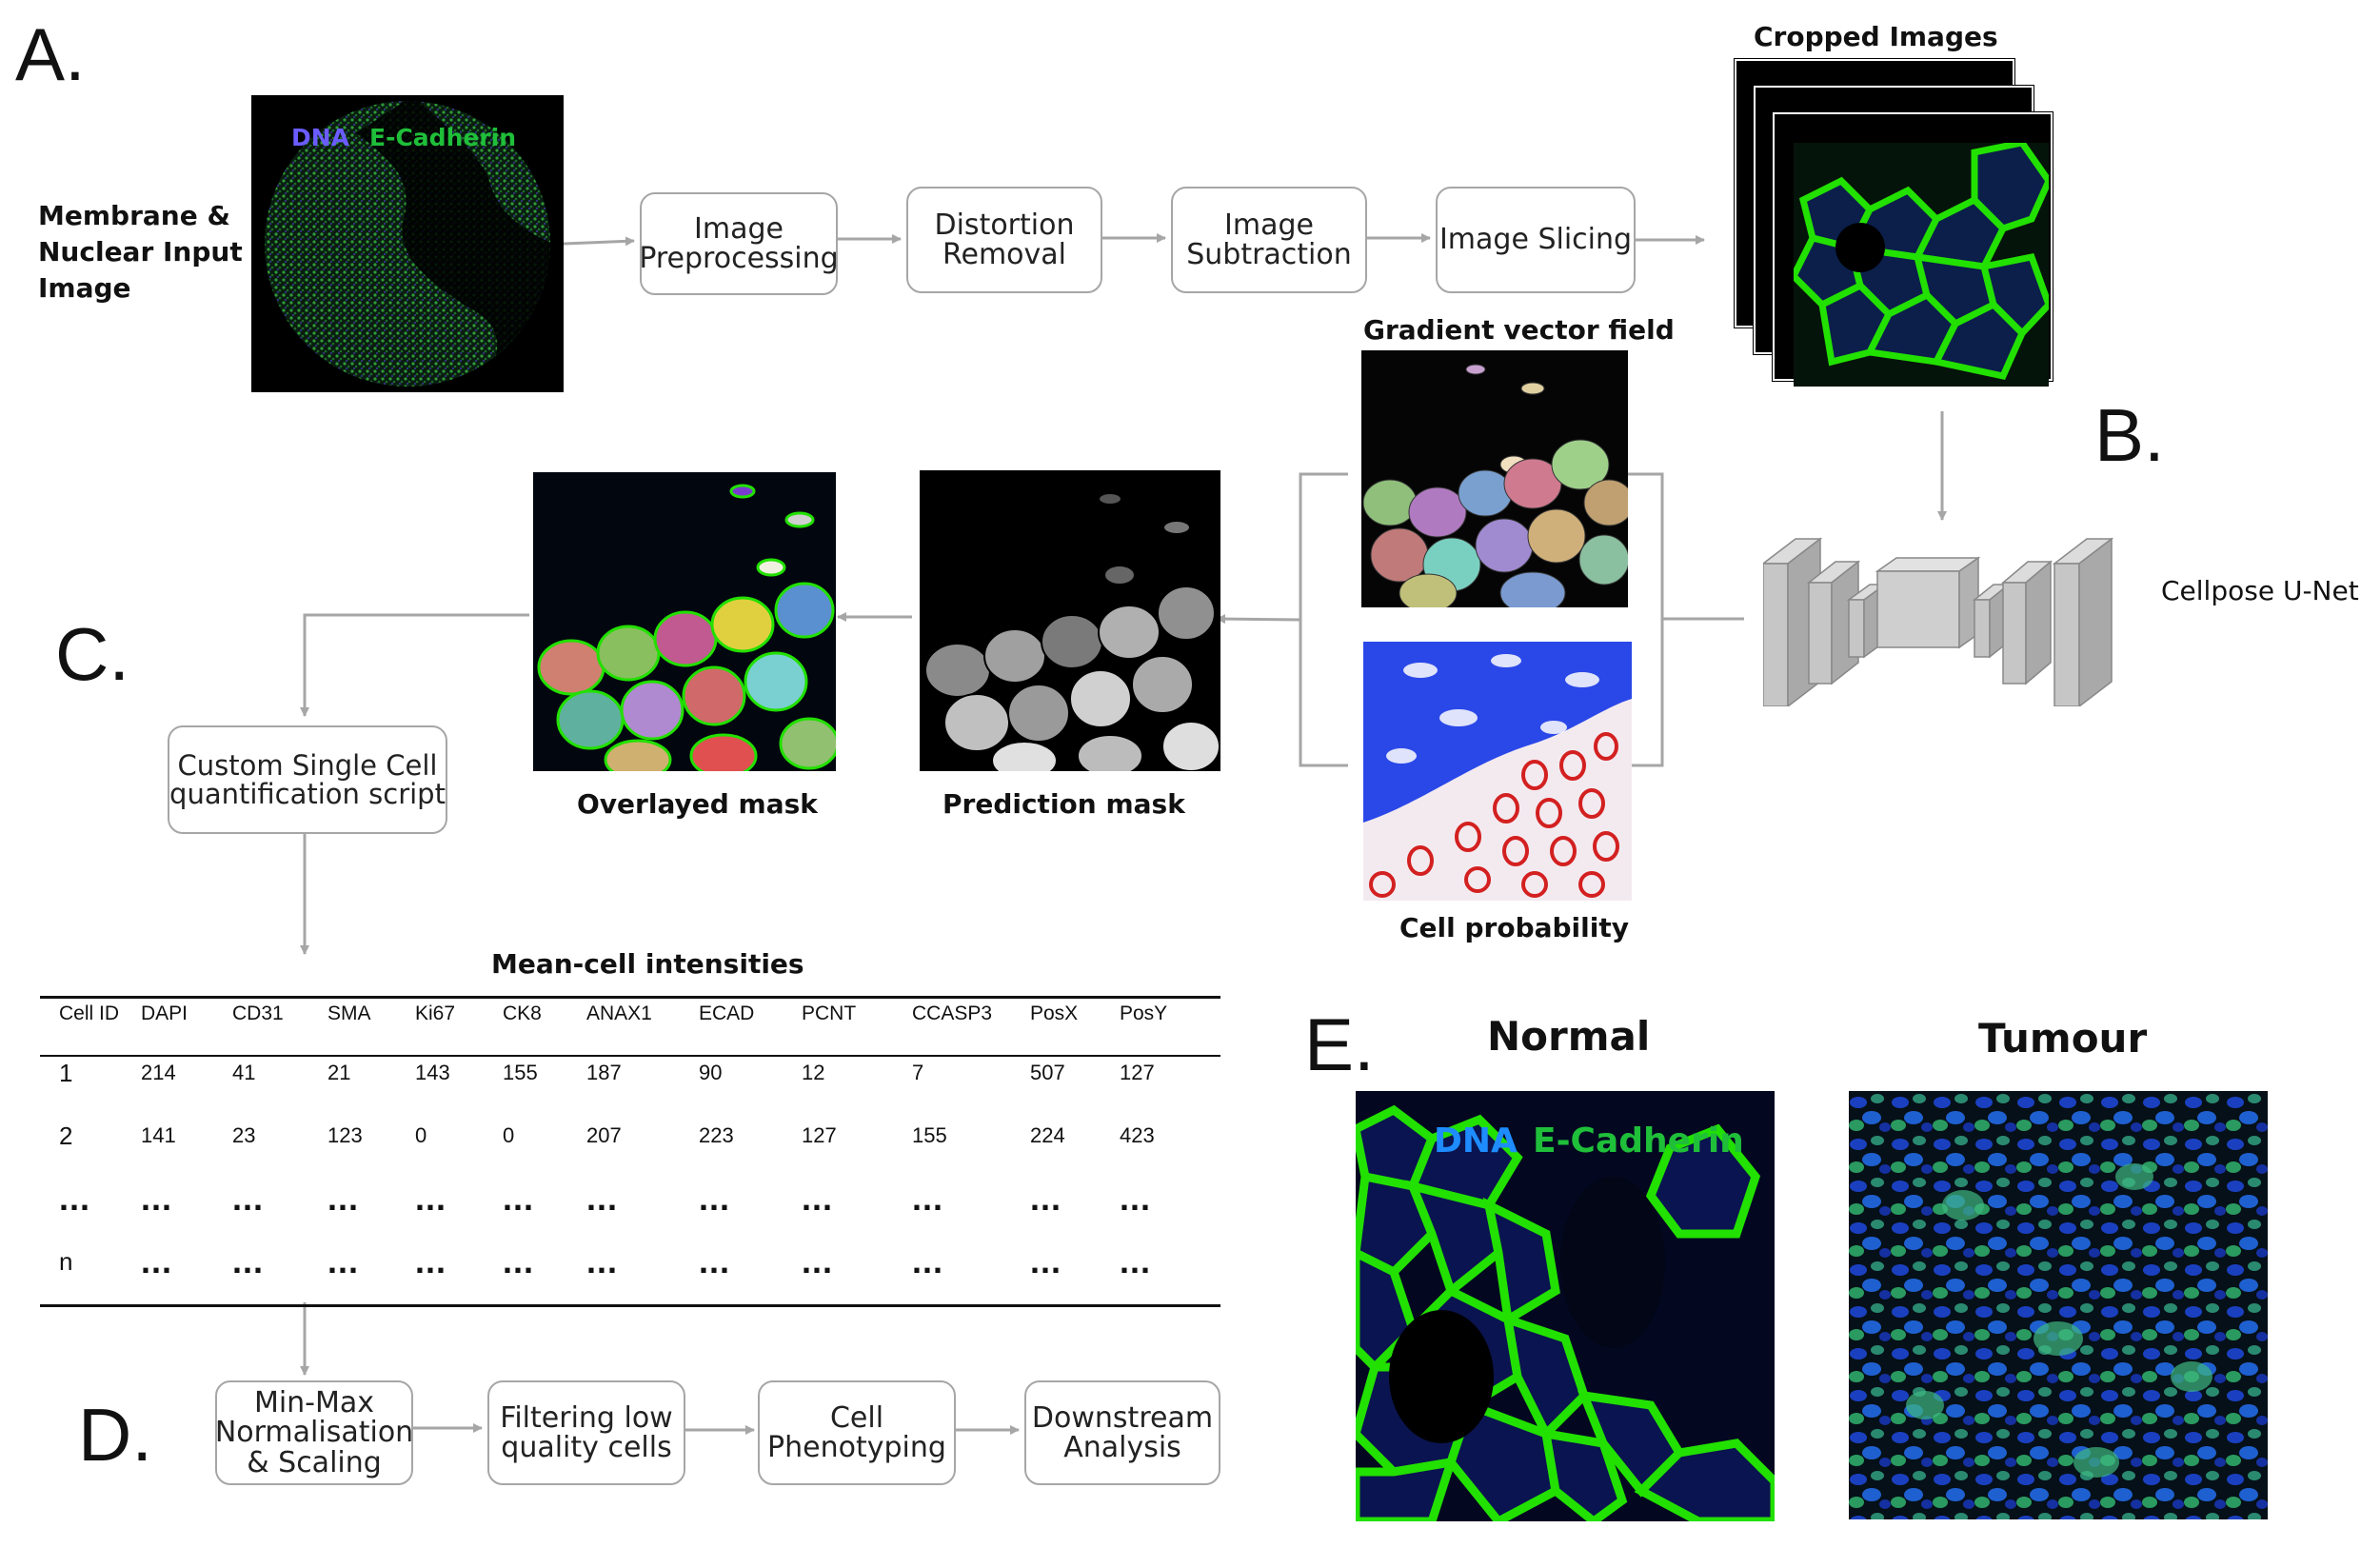 The image size is (2361, 1568). Describe the element at coordinates (1122, 1433) in the screenshot. I see `step-downstream-analysis: Downstream Analysis` at that location.